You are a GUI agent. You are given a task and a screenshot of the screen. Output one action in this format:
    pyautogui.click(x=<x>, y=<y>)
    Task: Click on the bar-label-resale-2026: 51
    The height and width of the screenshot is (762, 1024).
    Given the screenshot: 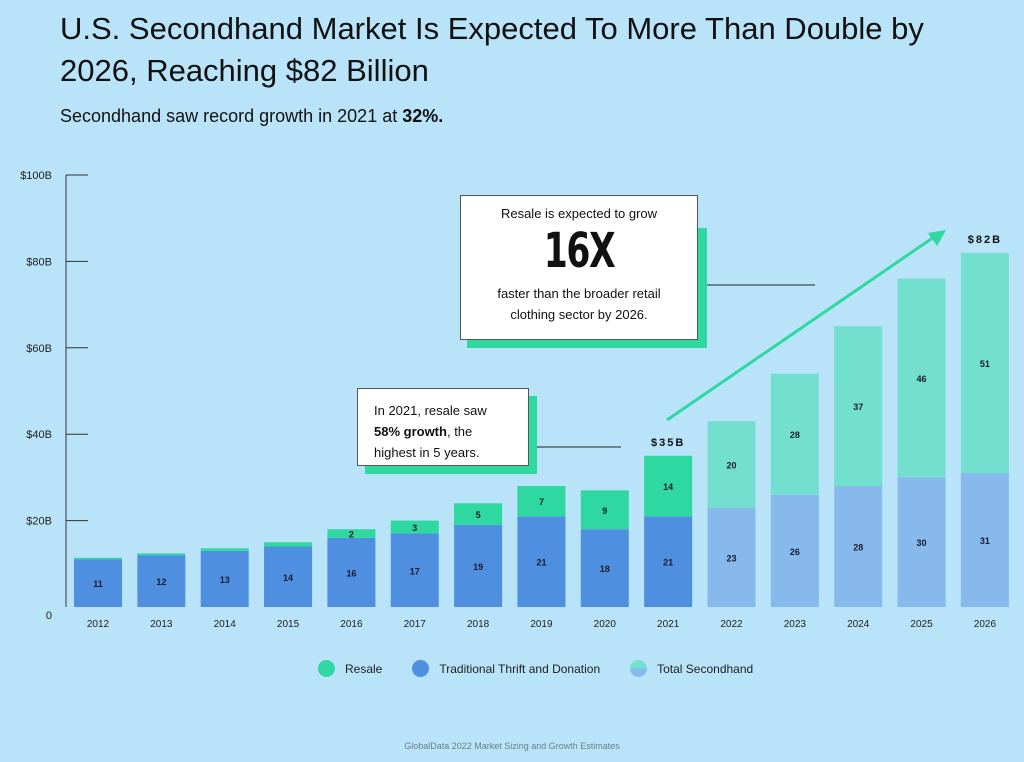 What is the action you would take?
    pyautogui.click(x=985, y=364)
    